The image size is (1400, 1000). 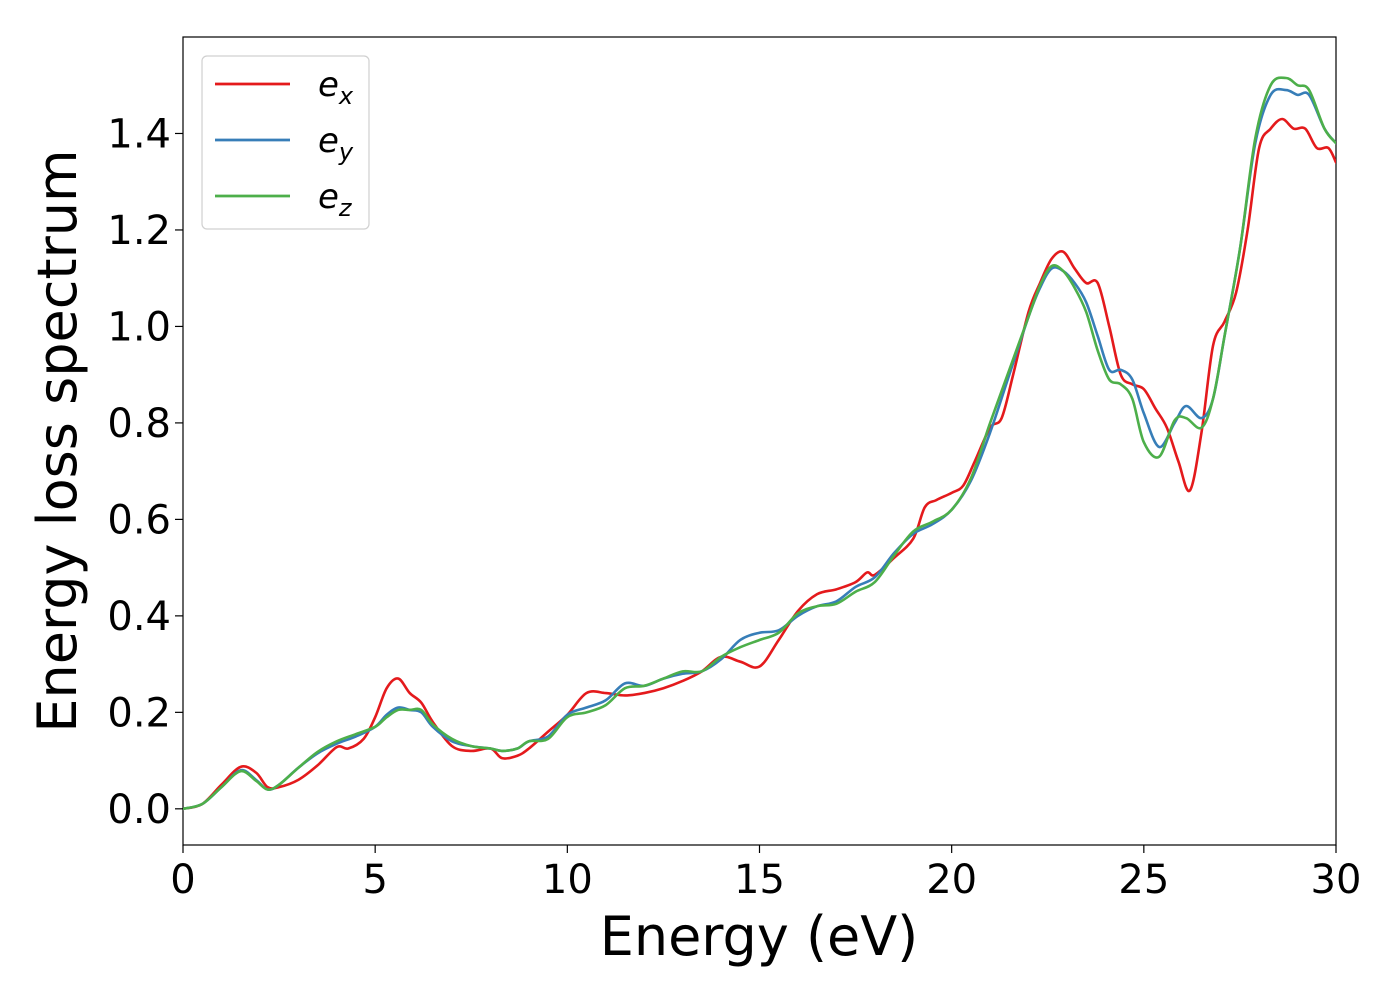 I want to click on x-tick-label: 20, so click(x=951, y=880).